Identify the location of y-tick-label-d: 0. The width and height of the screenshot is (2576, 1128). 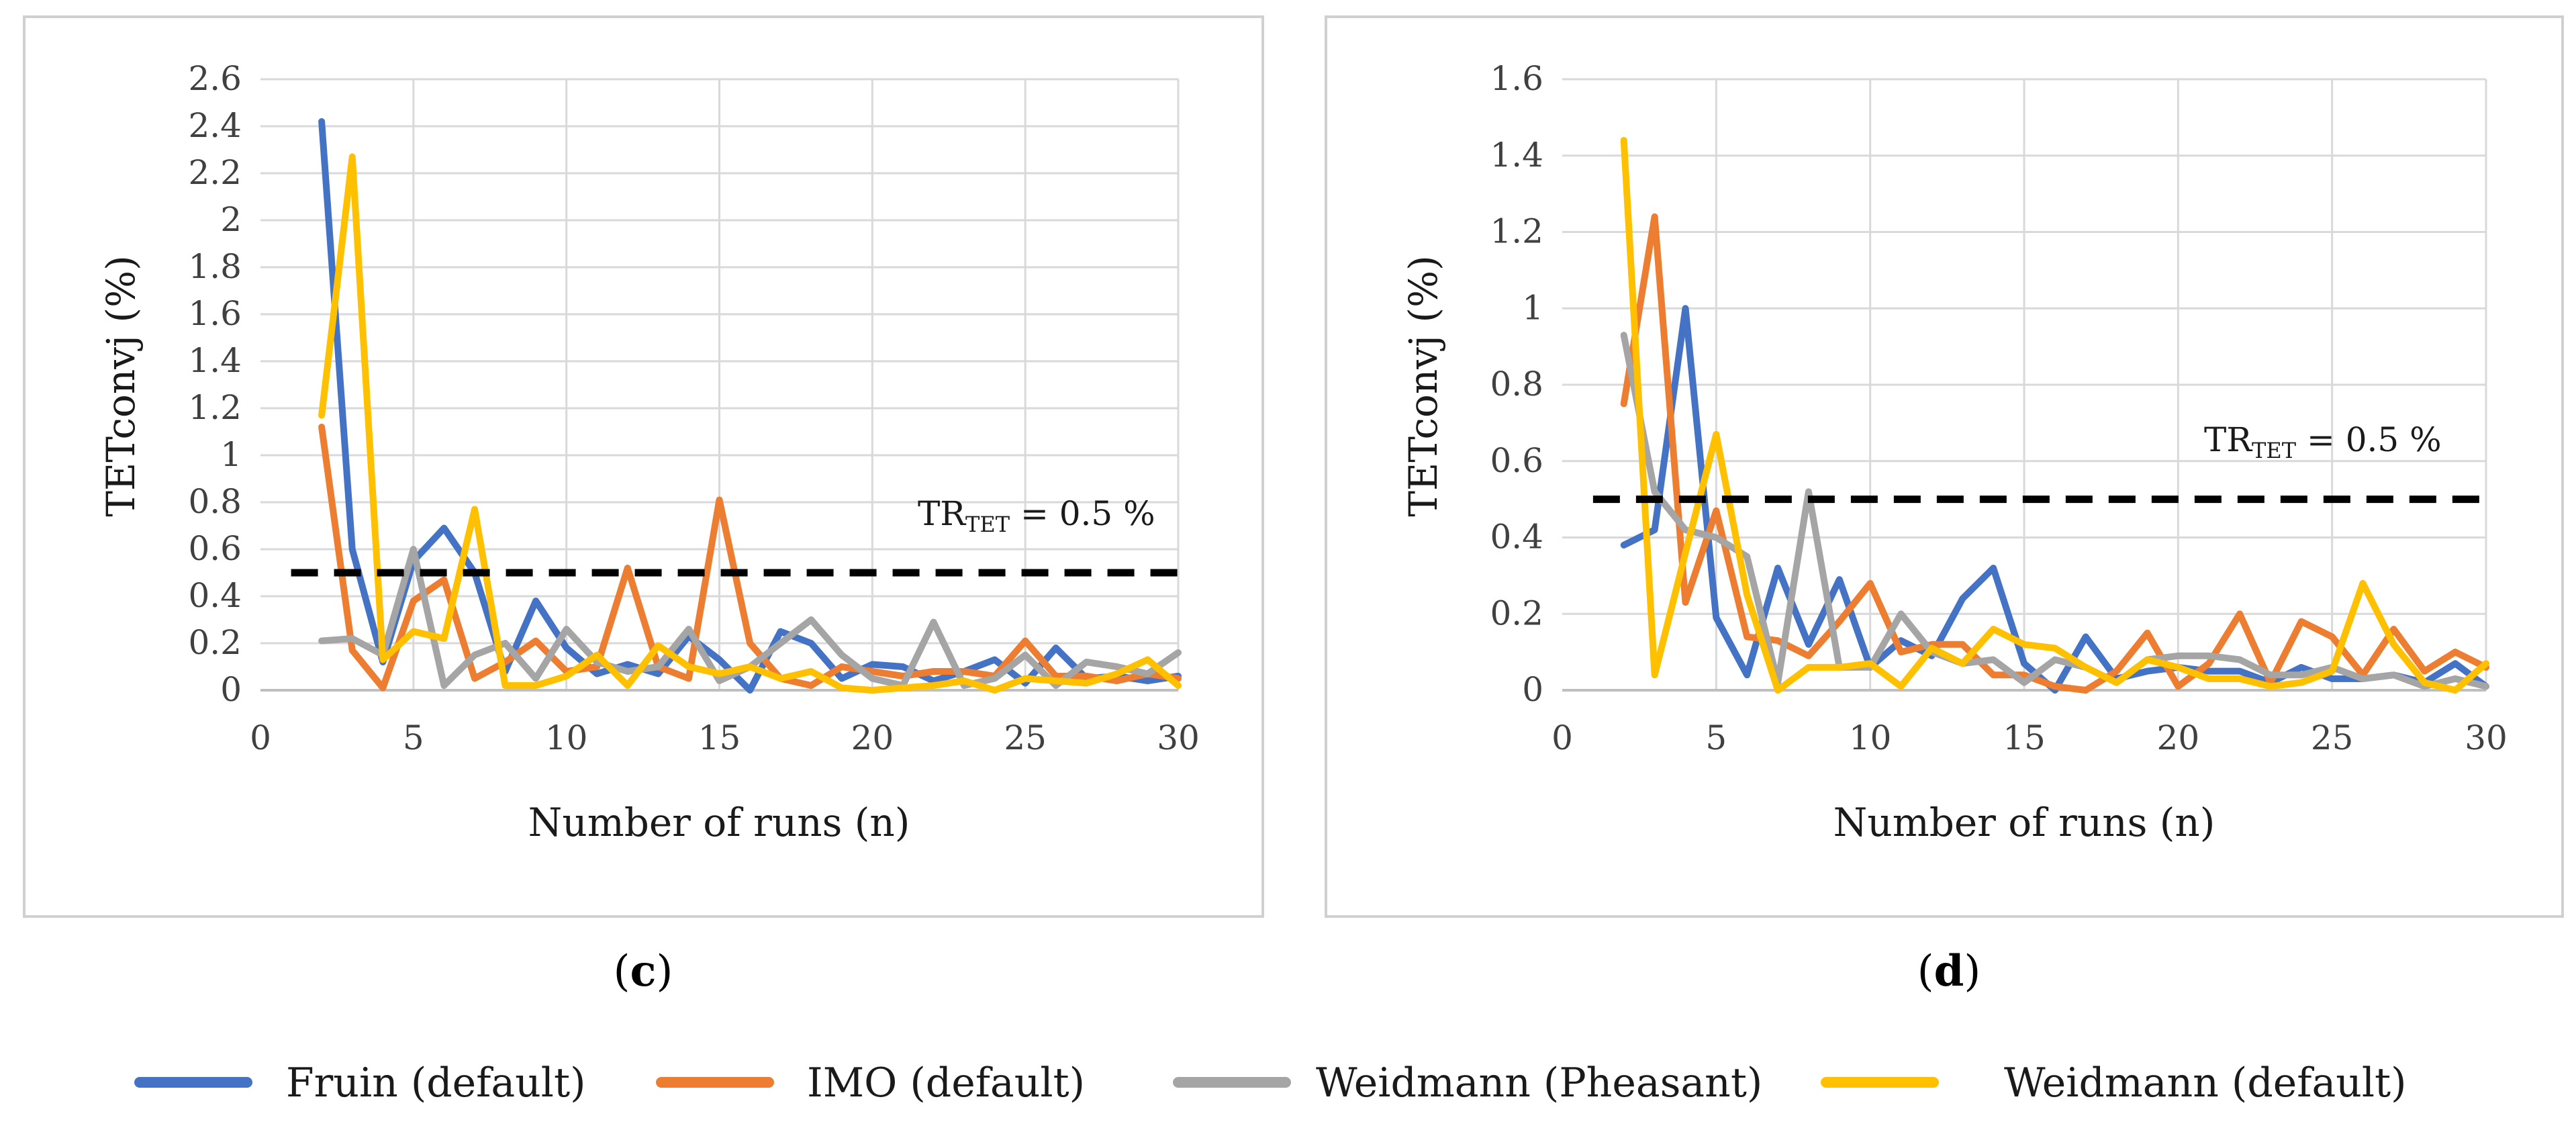
(1532, 689).